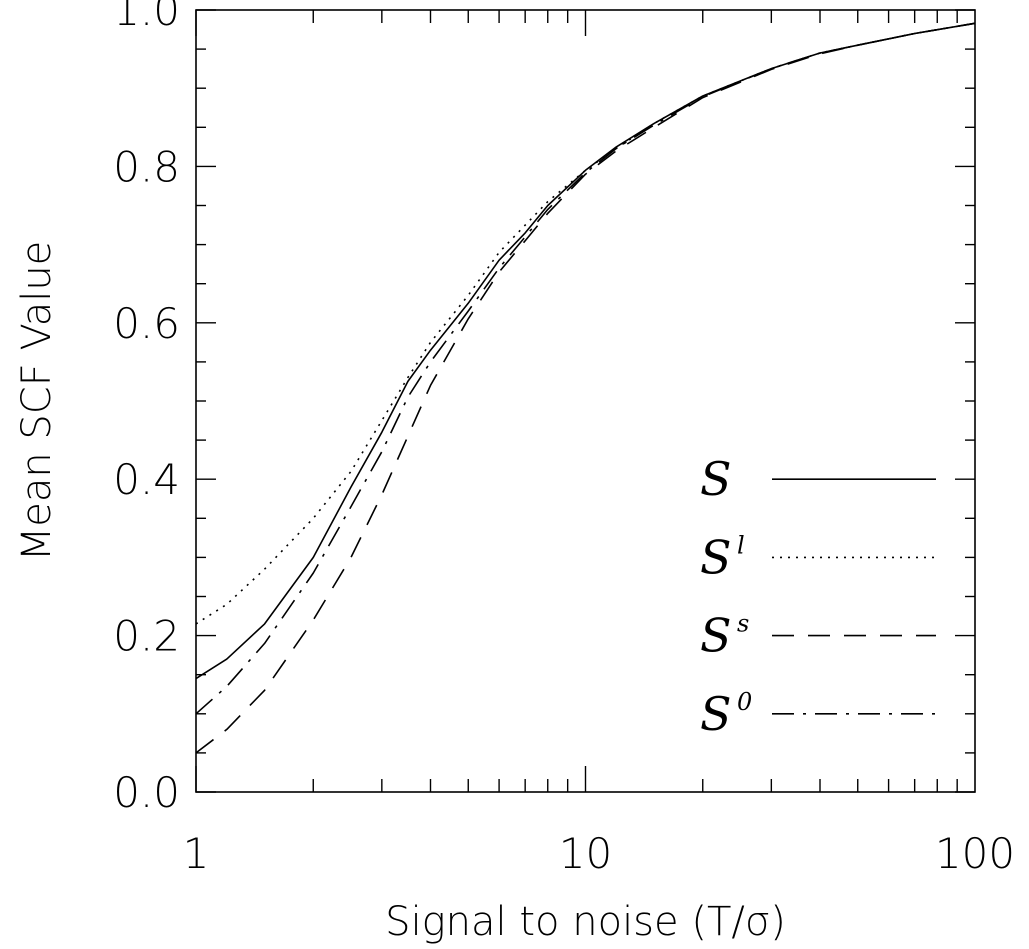 The width and height of the screenshot is (1029, 949). Describe the element at coordinates (146, 792) in the screenshot. I see `y-tick-label: 0.0` at that location.